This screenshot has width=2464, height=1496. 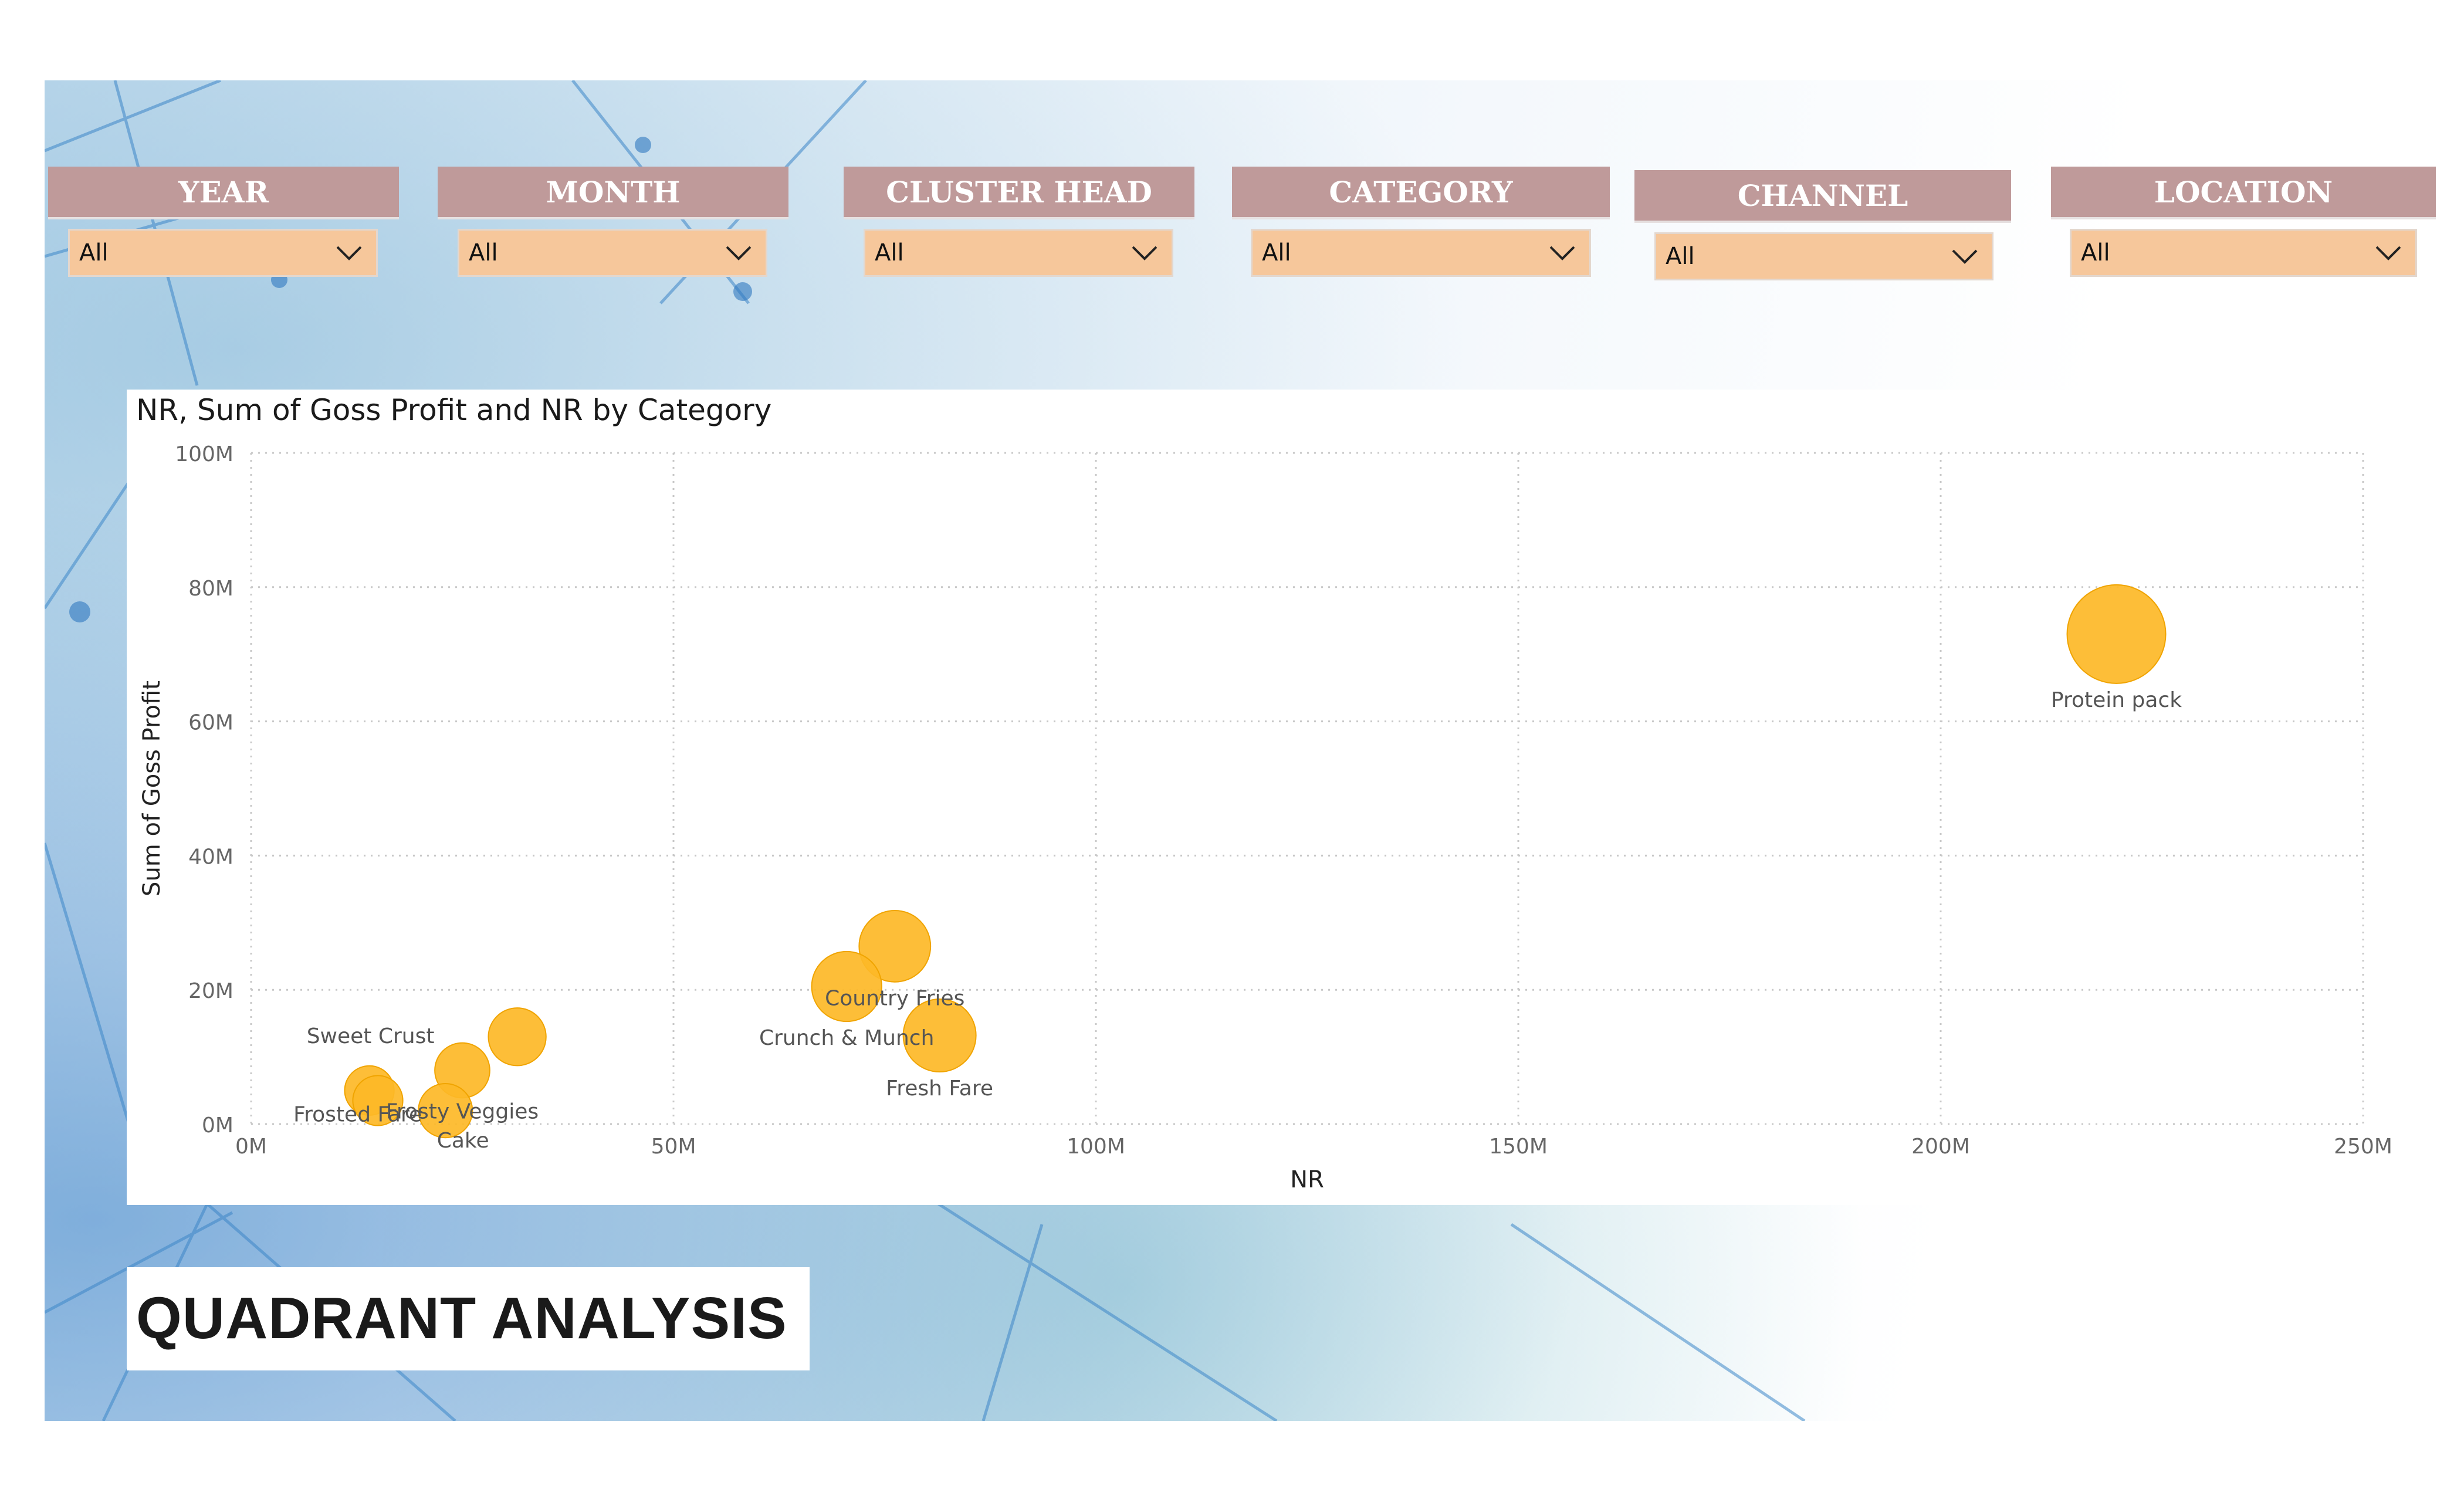 What do you see at coordinates (461, 1318) in the screenshot?
I see `page-title: QUADRANT ANALYSIS` at bounding box center [461, 1318].